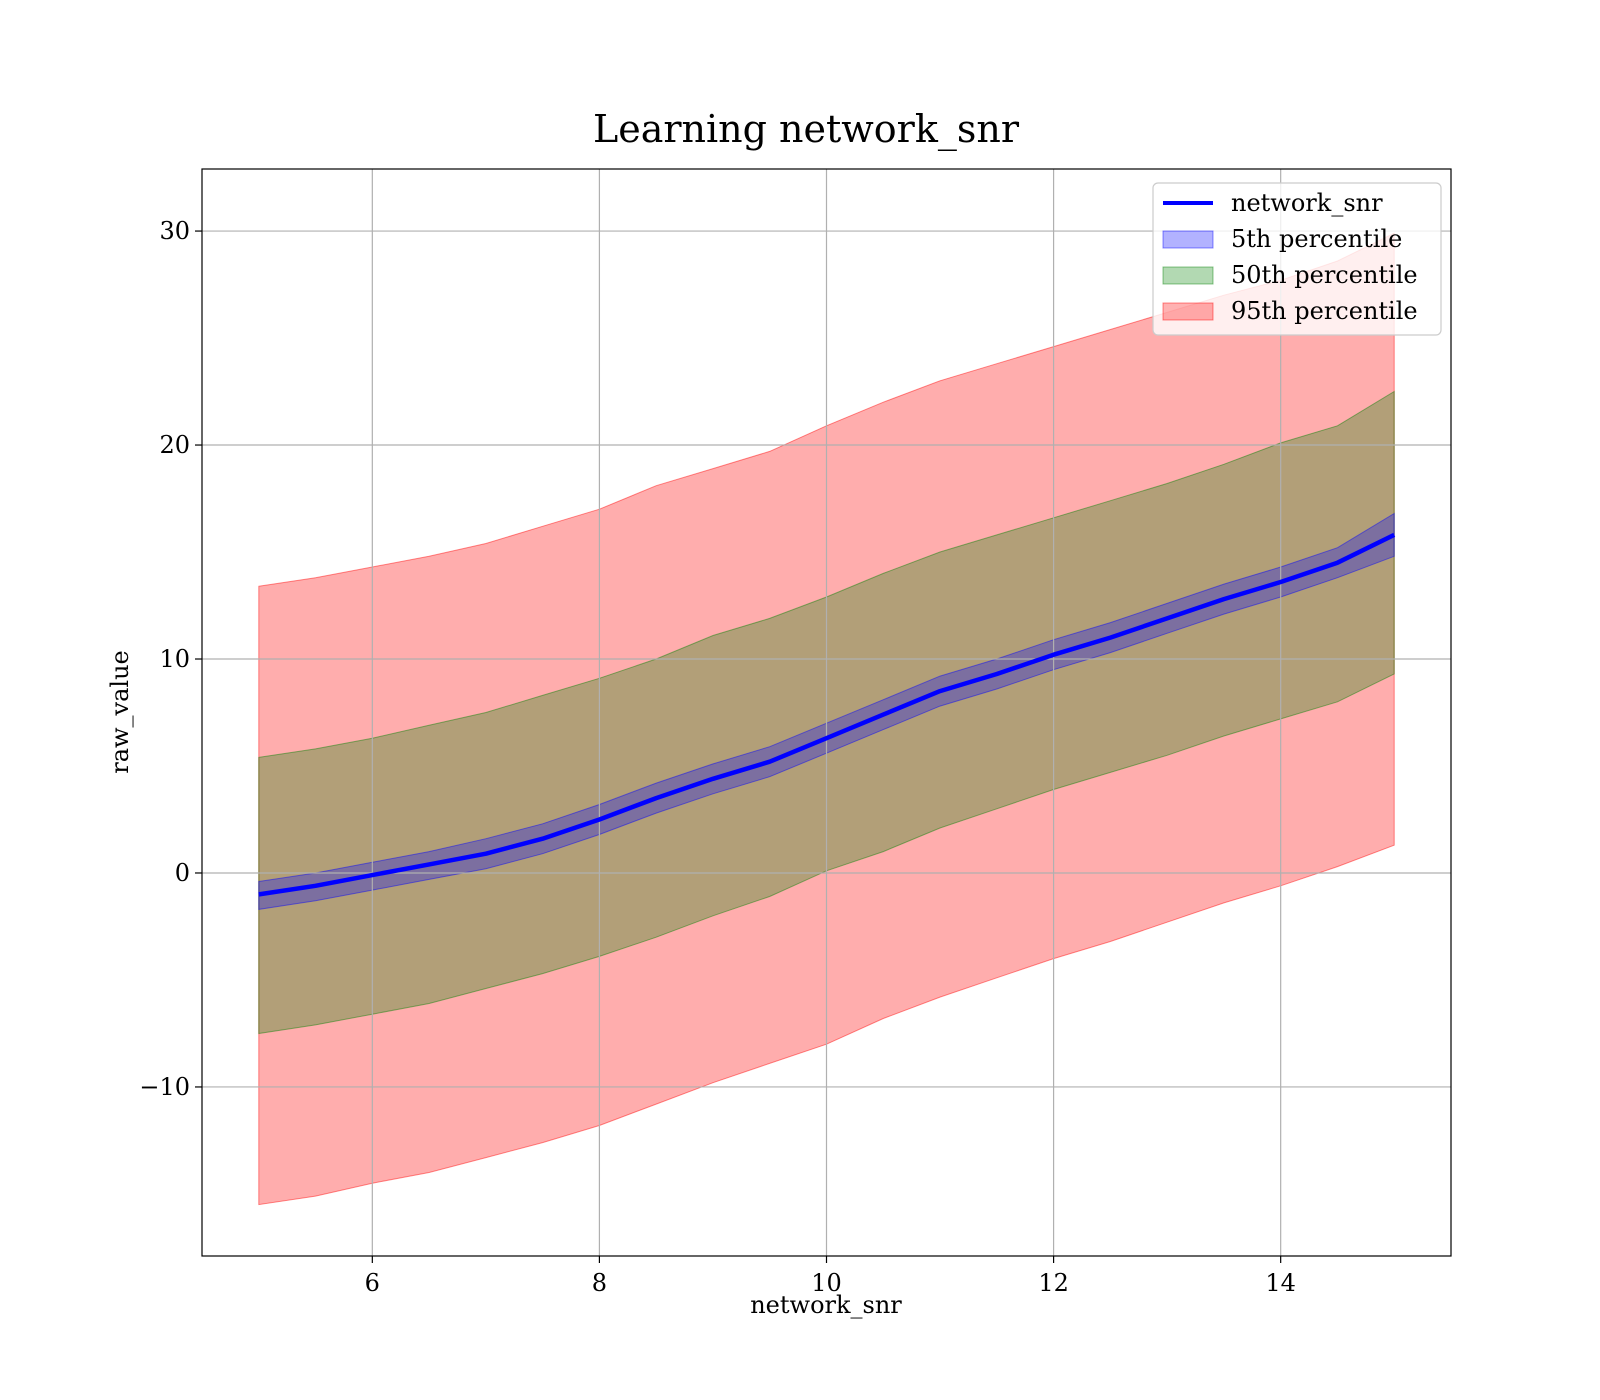 The image size is (1600, 1400). What do you see at coordinates (1280, 1283) in the screenshot?
I see `x-tick-label: 14` at bounding box center [1280, 1283].